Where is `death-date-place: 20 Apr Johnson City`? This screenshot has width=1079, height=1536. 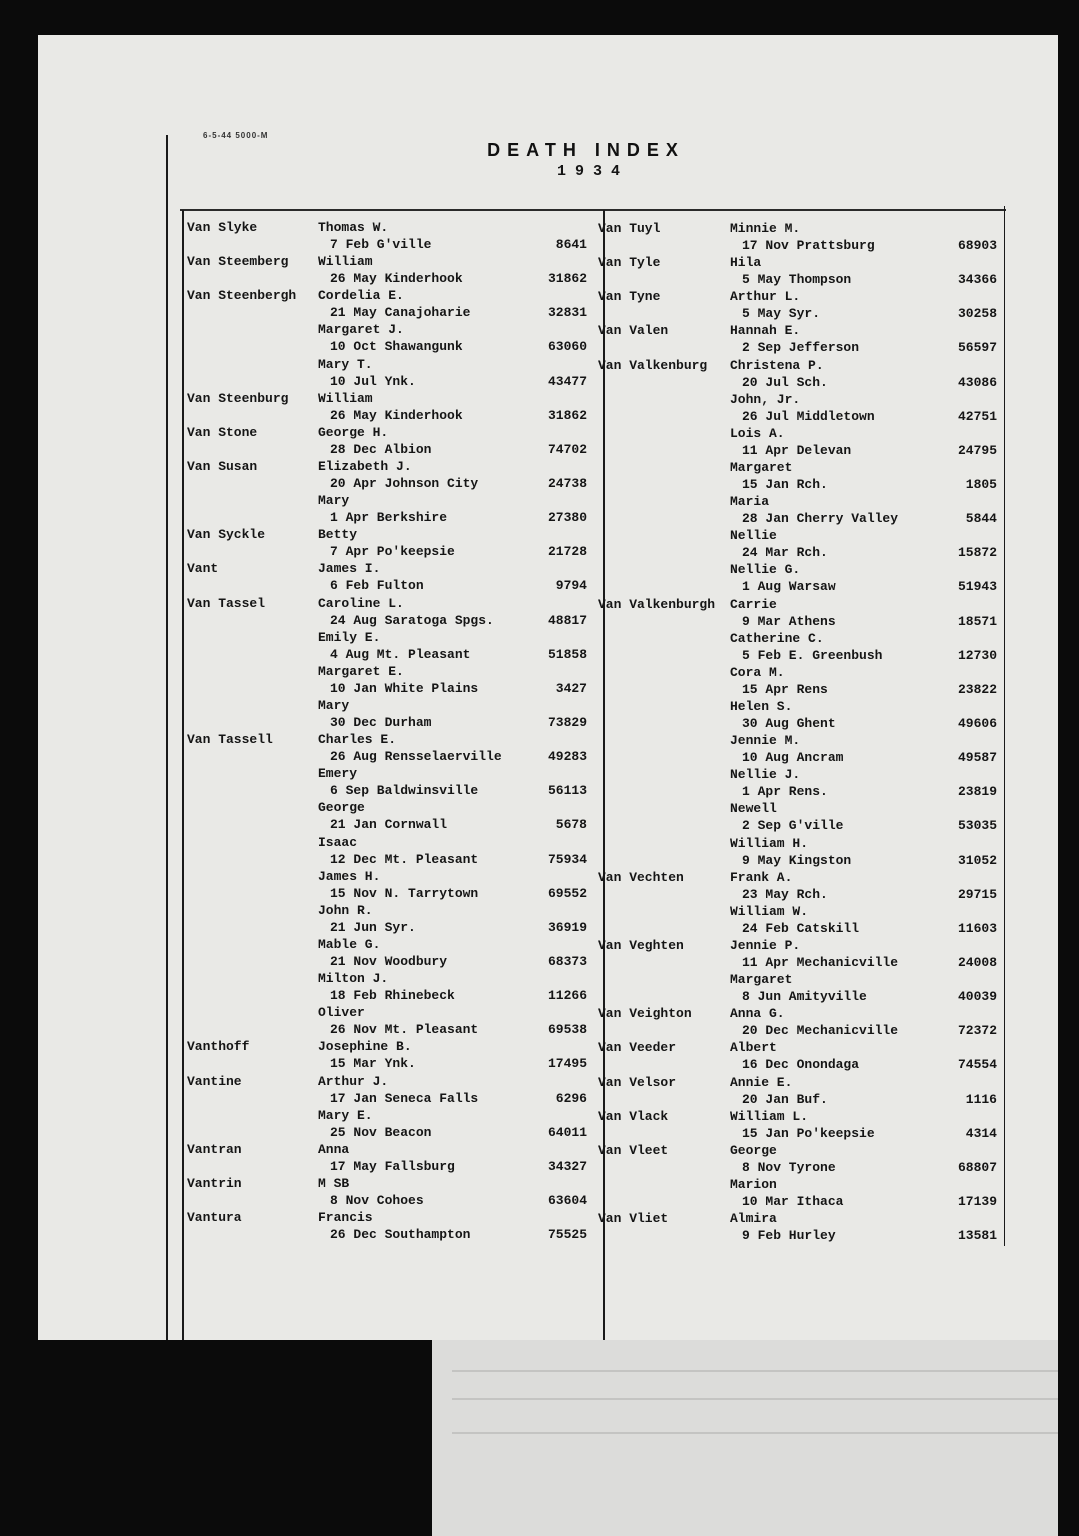
death-date-place: 20 Apr Johnson City is located at coordinates (404, 484).